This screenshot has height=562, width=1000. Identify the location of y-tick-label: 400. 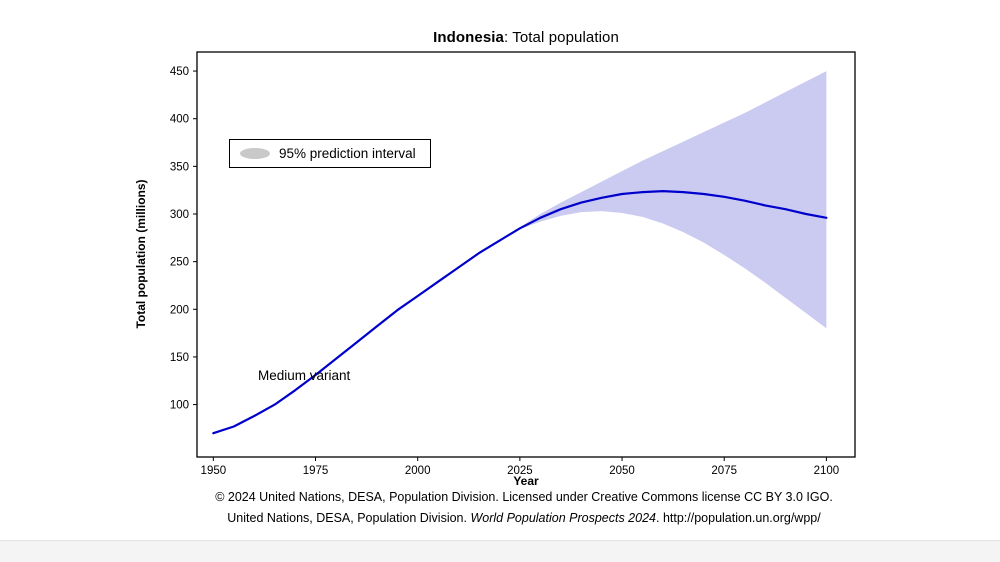
(179, 120).